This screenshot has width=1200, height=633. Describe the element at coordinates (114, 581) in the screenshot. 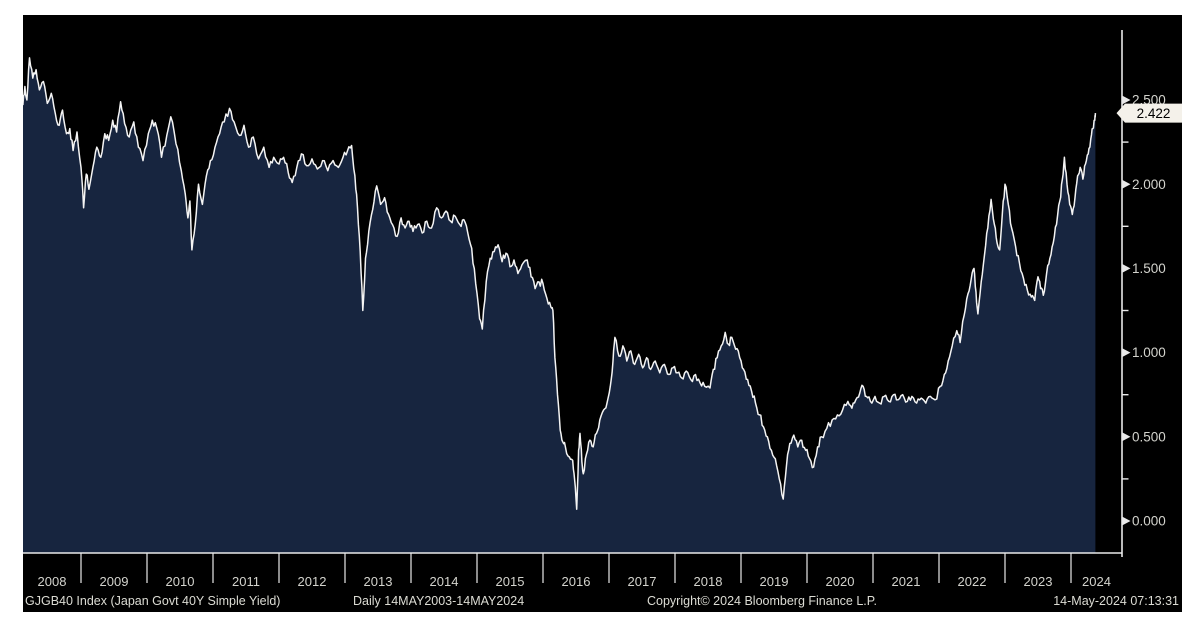

I see `x-axis-label: 2009` at that location.